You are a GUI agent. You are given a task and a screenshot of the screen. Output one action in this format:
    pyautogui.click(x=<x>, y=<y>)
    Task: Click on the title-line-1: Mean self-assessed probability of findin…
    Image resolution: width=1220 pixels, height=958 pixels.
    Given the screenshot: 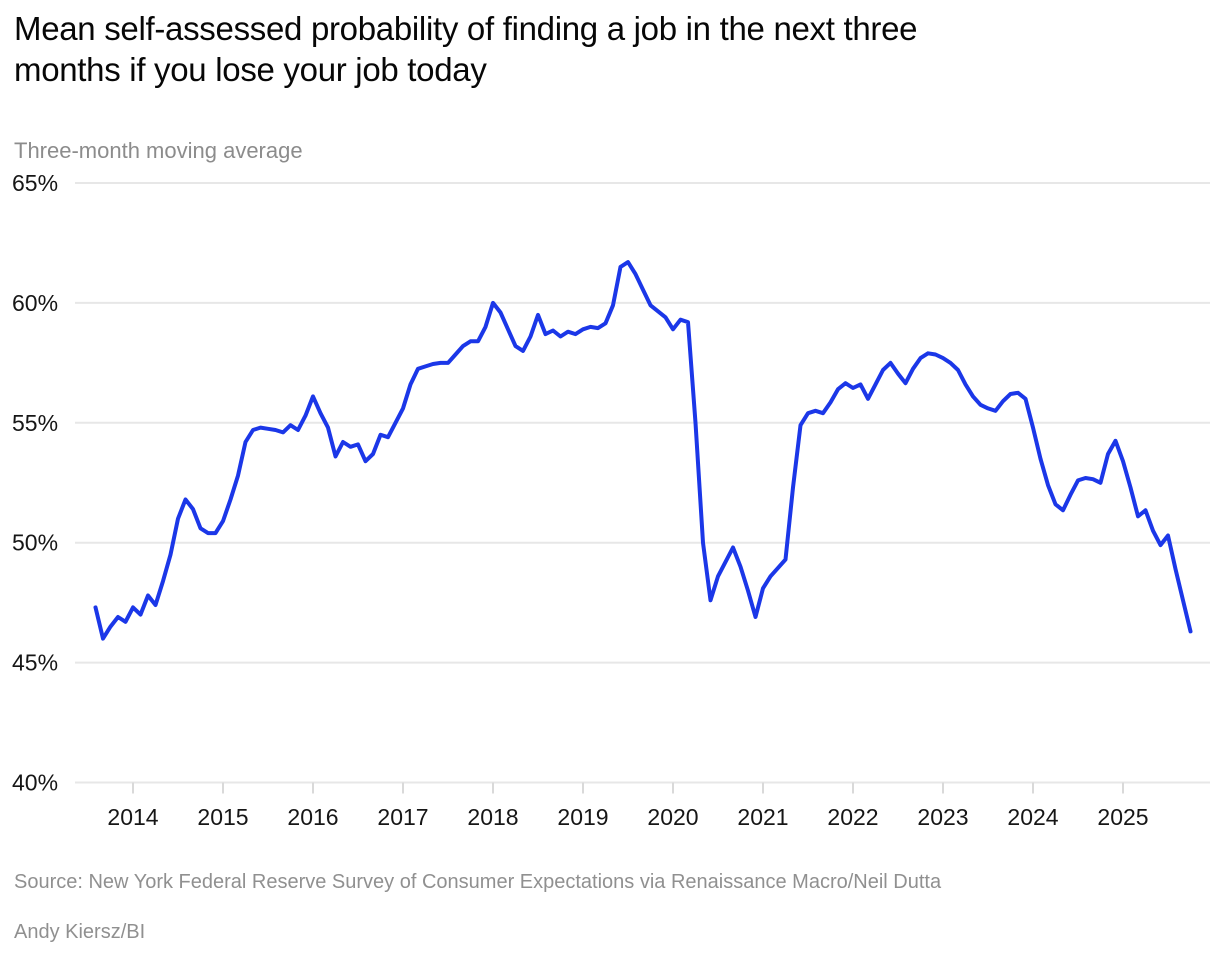 What is the action you would take?
    pyautogui.click(x=466, y=28)
    